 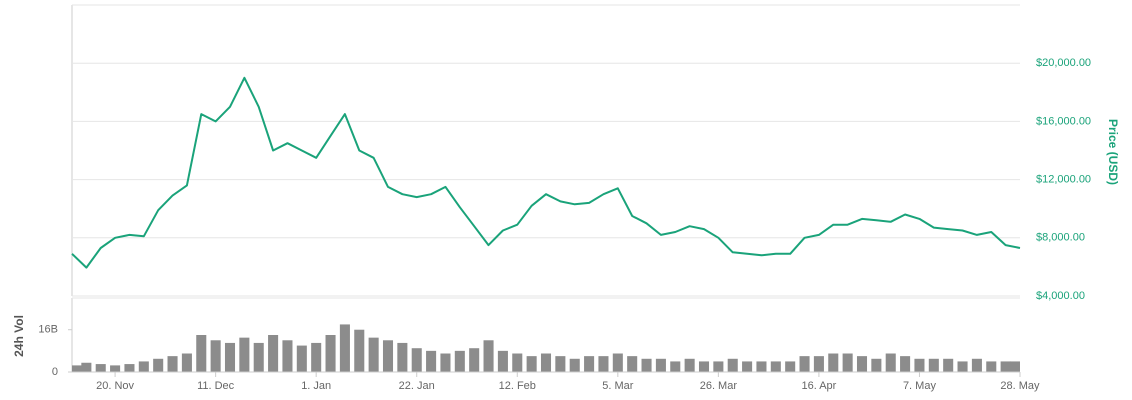 I want to click on x-tick-label: 22. Jan, so click(x=417, y=386).